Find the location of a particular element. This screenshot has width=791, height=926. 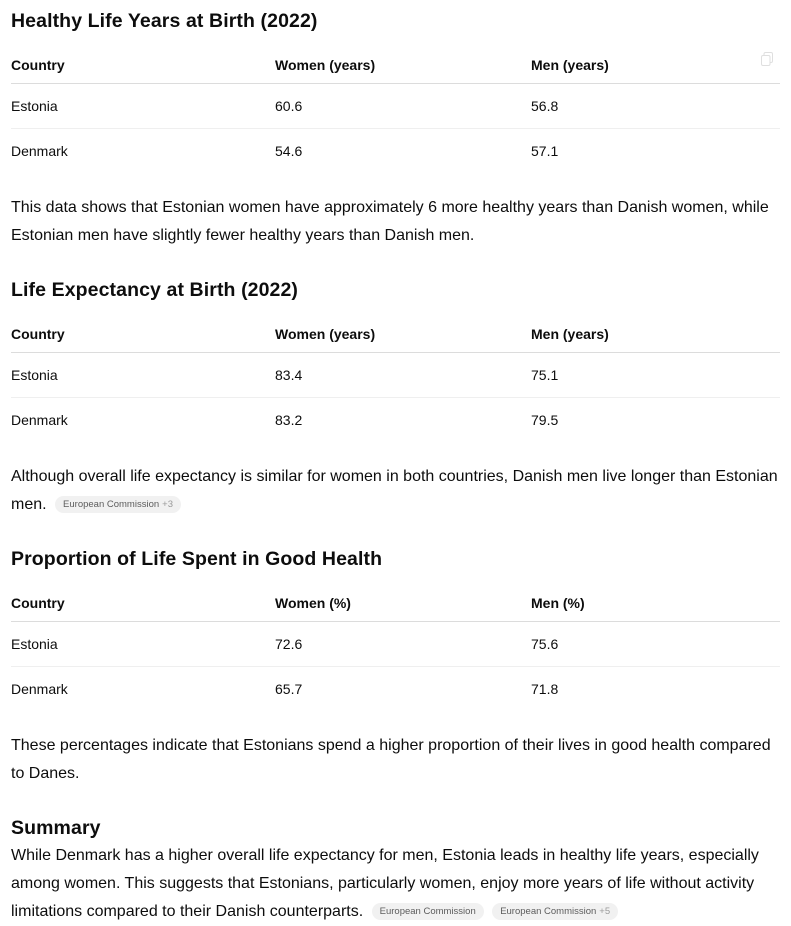

citation-chip: European Commission +5 is located at coordinates (555, 911).